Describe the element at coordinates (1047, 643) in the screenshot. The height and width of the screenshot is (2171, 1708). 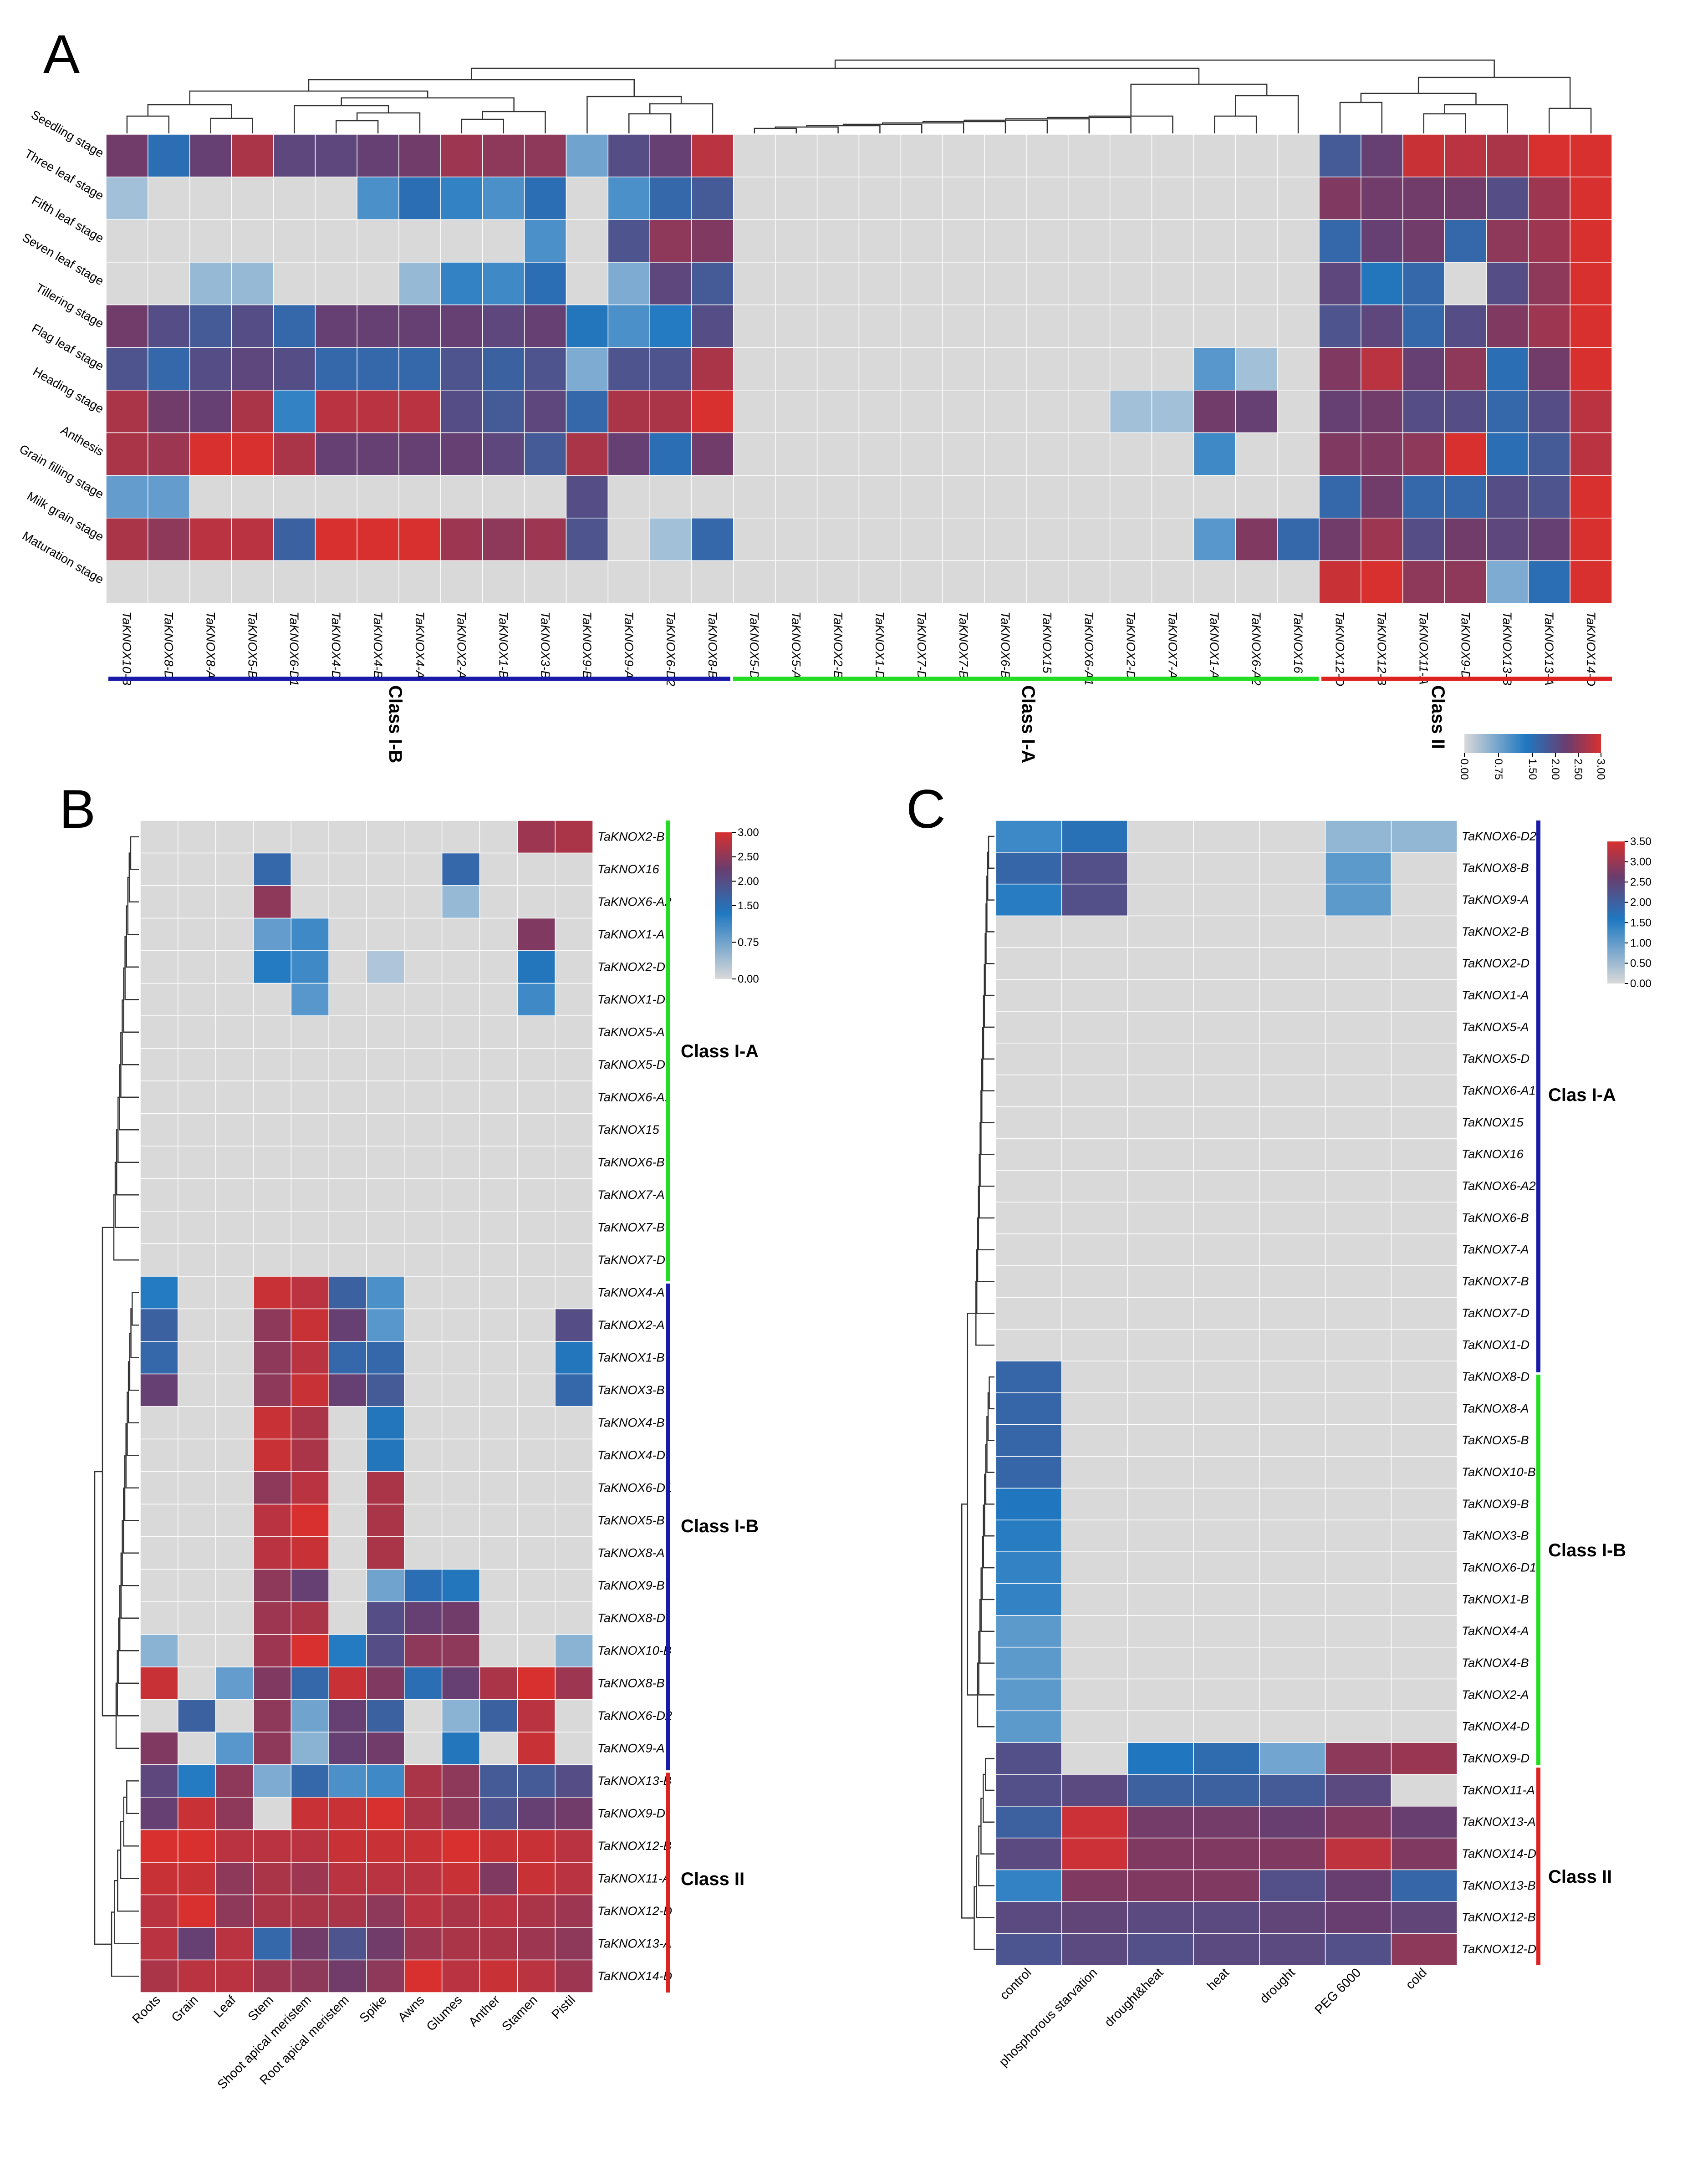
I see `column-label: TaKNOX15` at that location.